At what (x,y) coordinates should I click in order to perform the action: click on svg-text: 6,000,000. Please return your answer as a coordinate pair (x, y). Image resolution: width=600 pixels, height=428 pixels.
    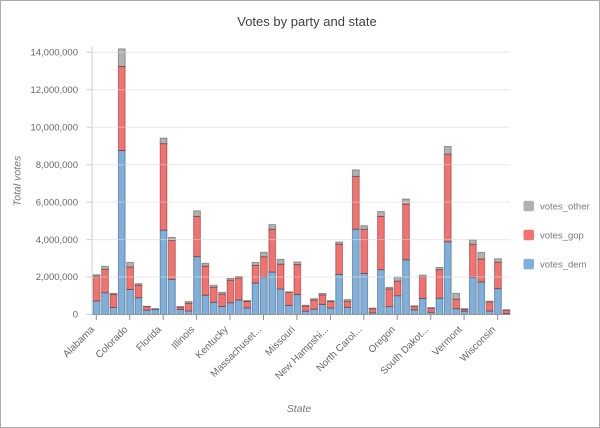
    Looking at the image, I should click on (57, 202).